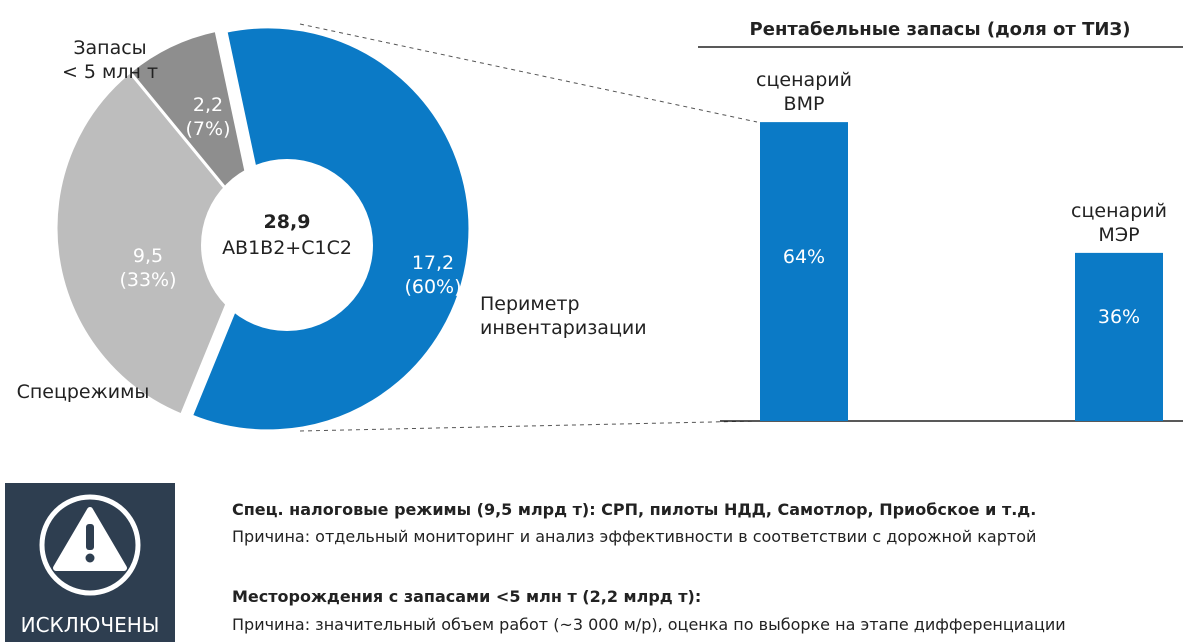 The width and height of the screenshot is (1193, 642). I want to click on bar-label: 36%, so click(1119, 316).